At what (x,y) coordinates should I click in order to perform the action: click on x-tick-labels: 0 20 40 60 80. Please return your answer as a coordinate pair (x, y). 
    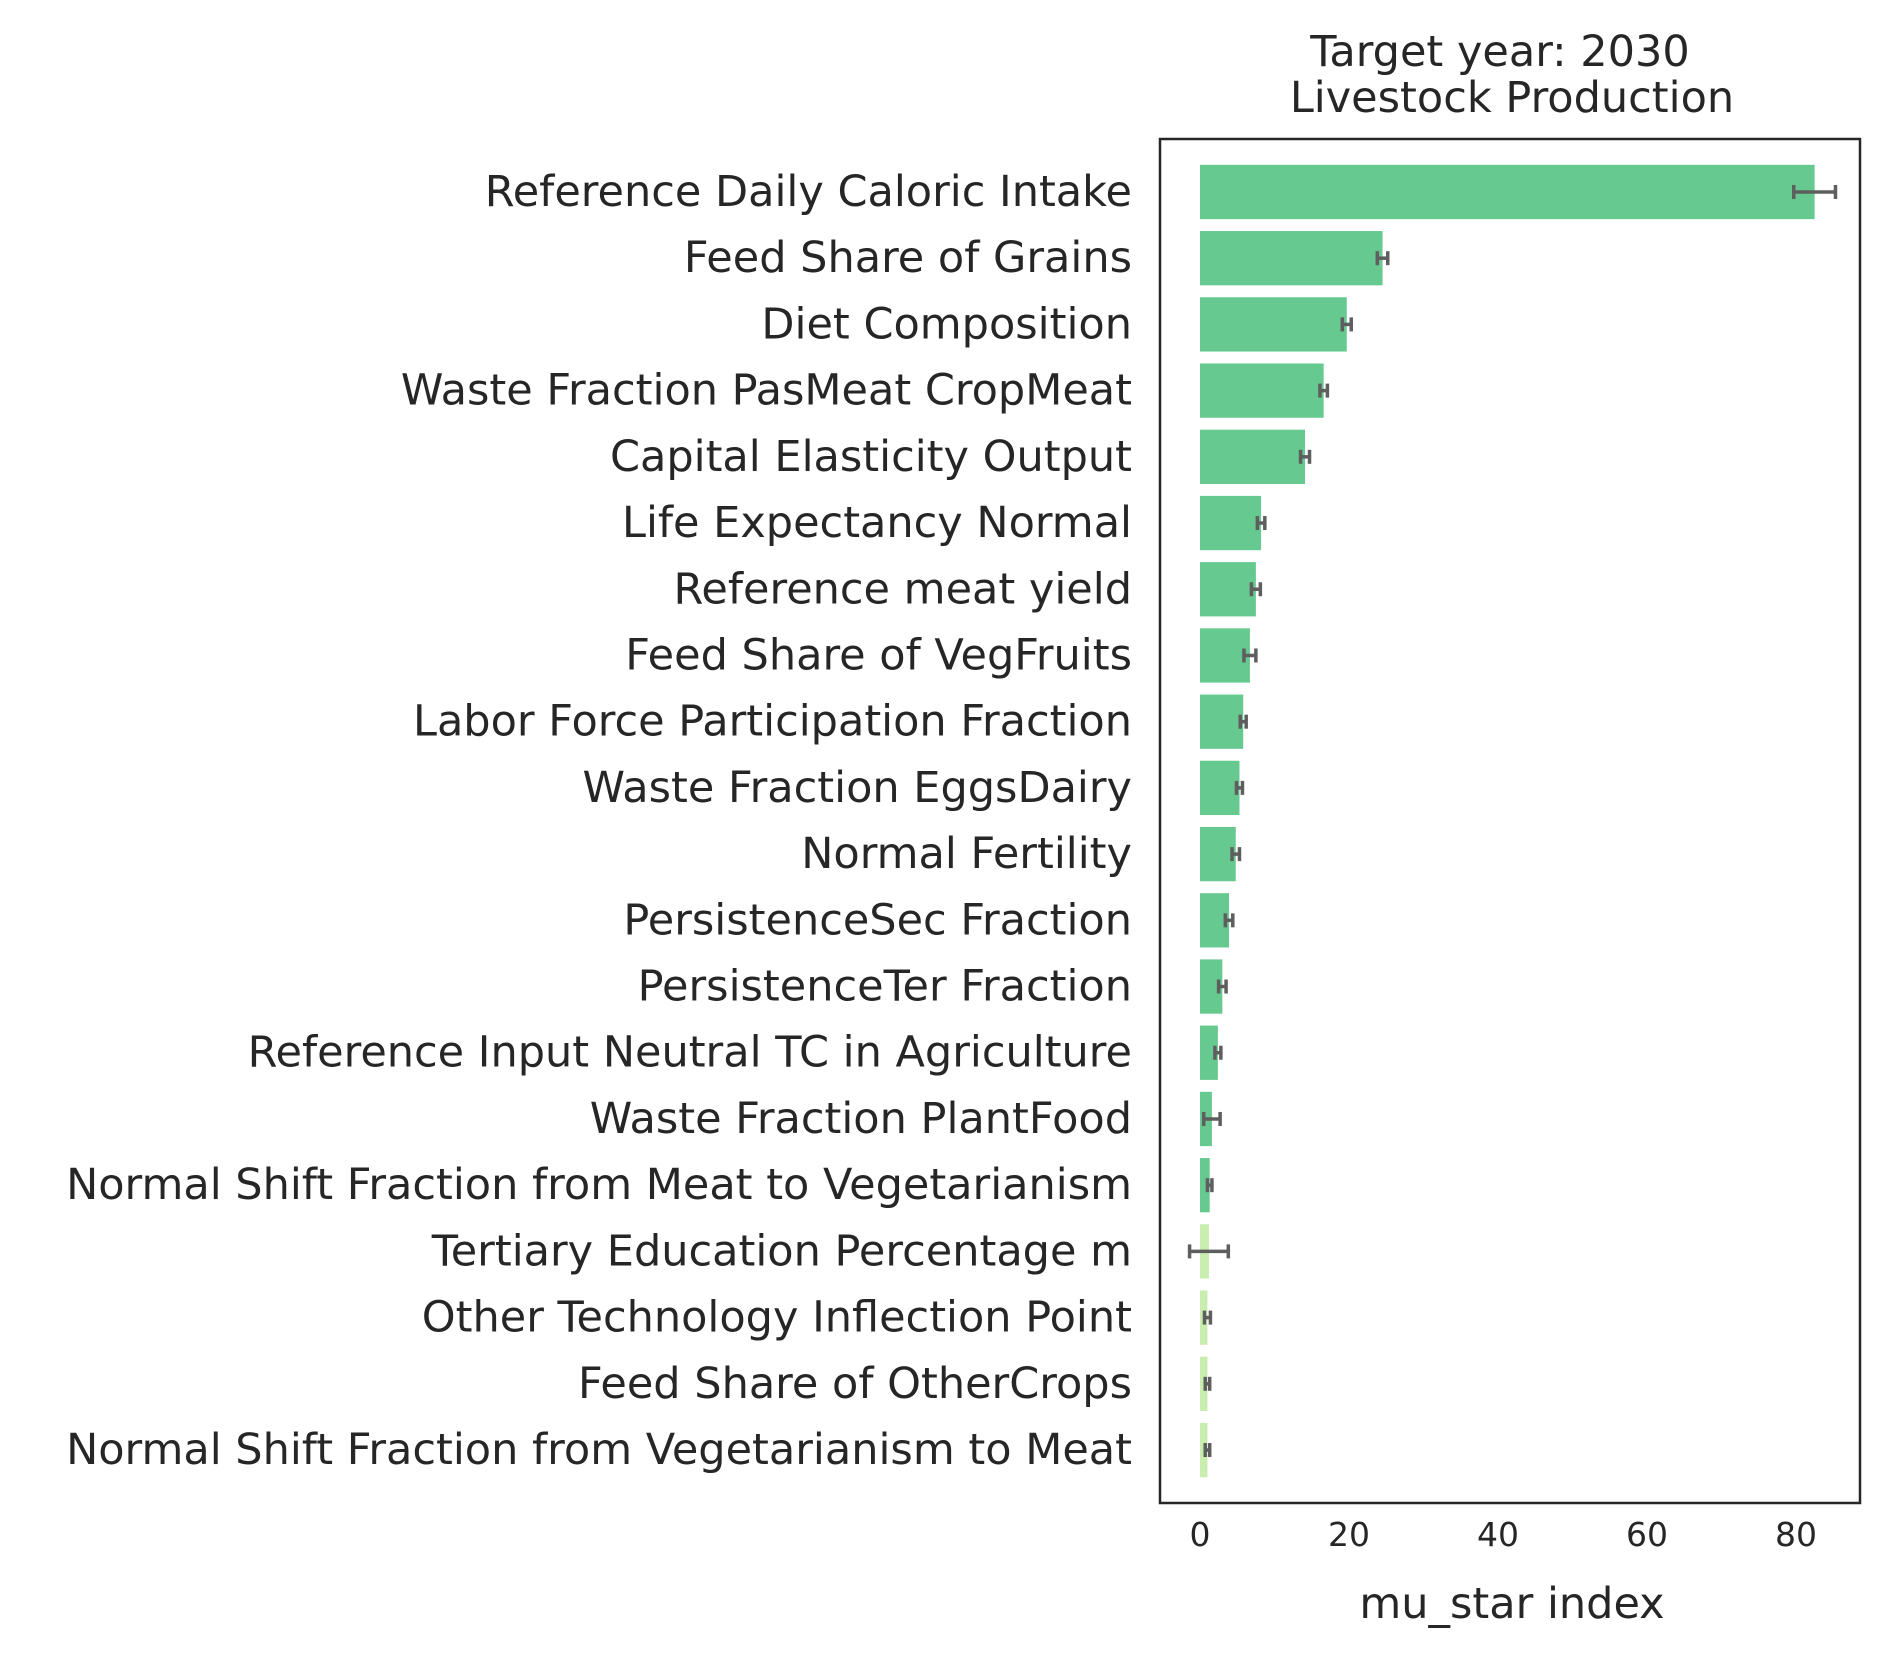
    Looking at the image, I should click on (1504, 1534).